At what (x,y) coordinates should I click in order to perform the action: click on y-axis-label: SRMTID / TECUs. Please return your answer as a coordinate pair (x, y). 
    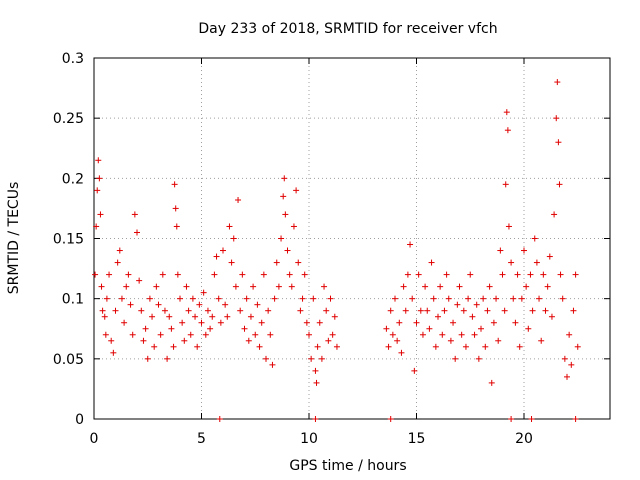
    Looking at the image, I should click on (14, 238).